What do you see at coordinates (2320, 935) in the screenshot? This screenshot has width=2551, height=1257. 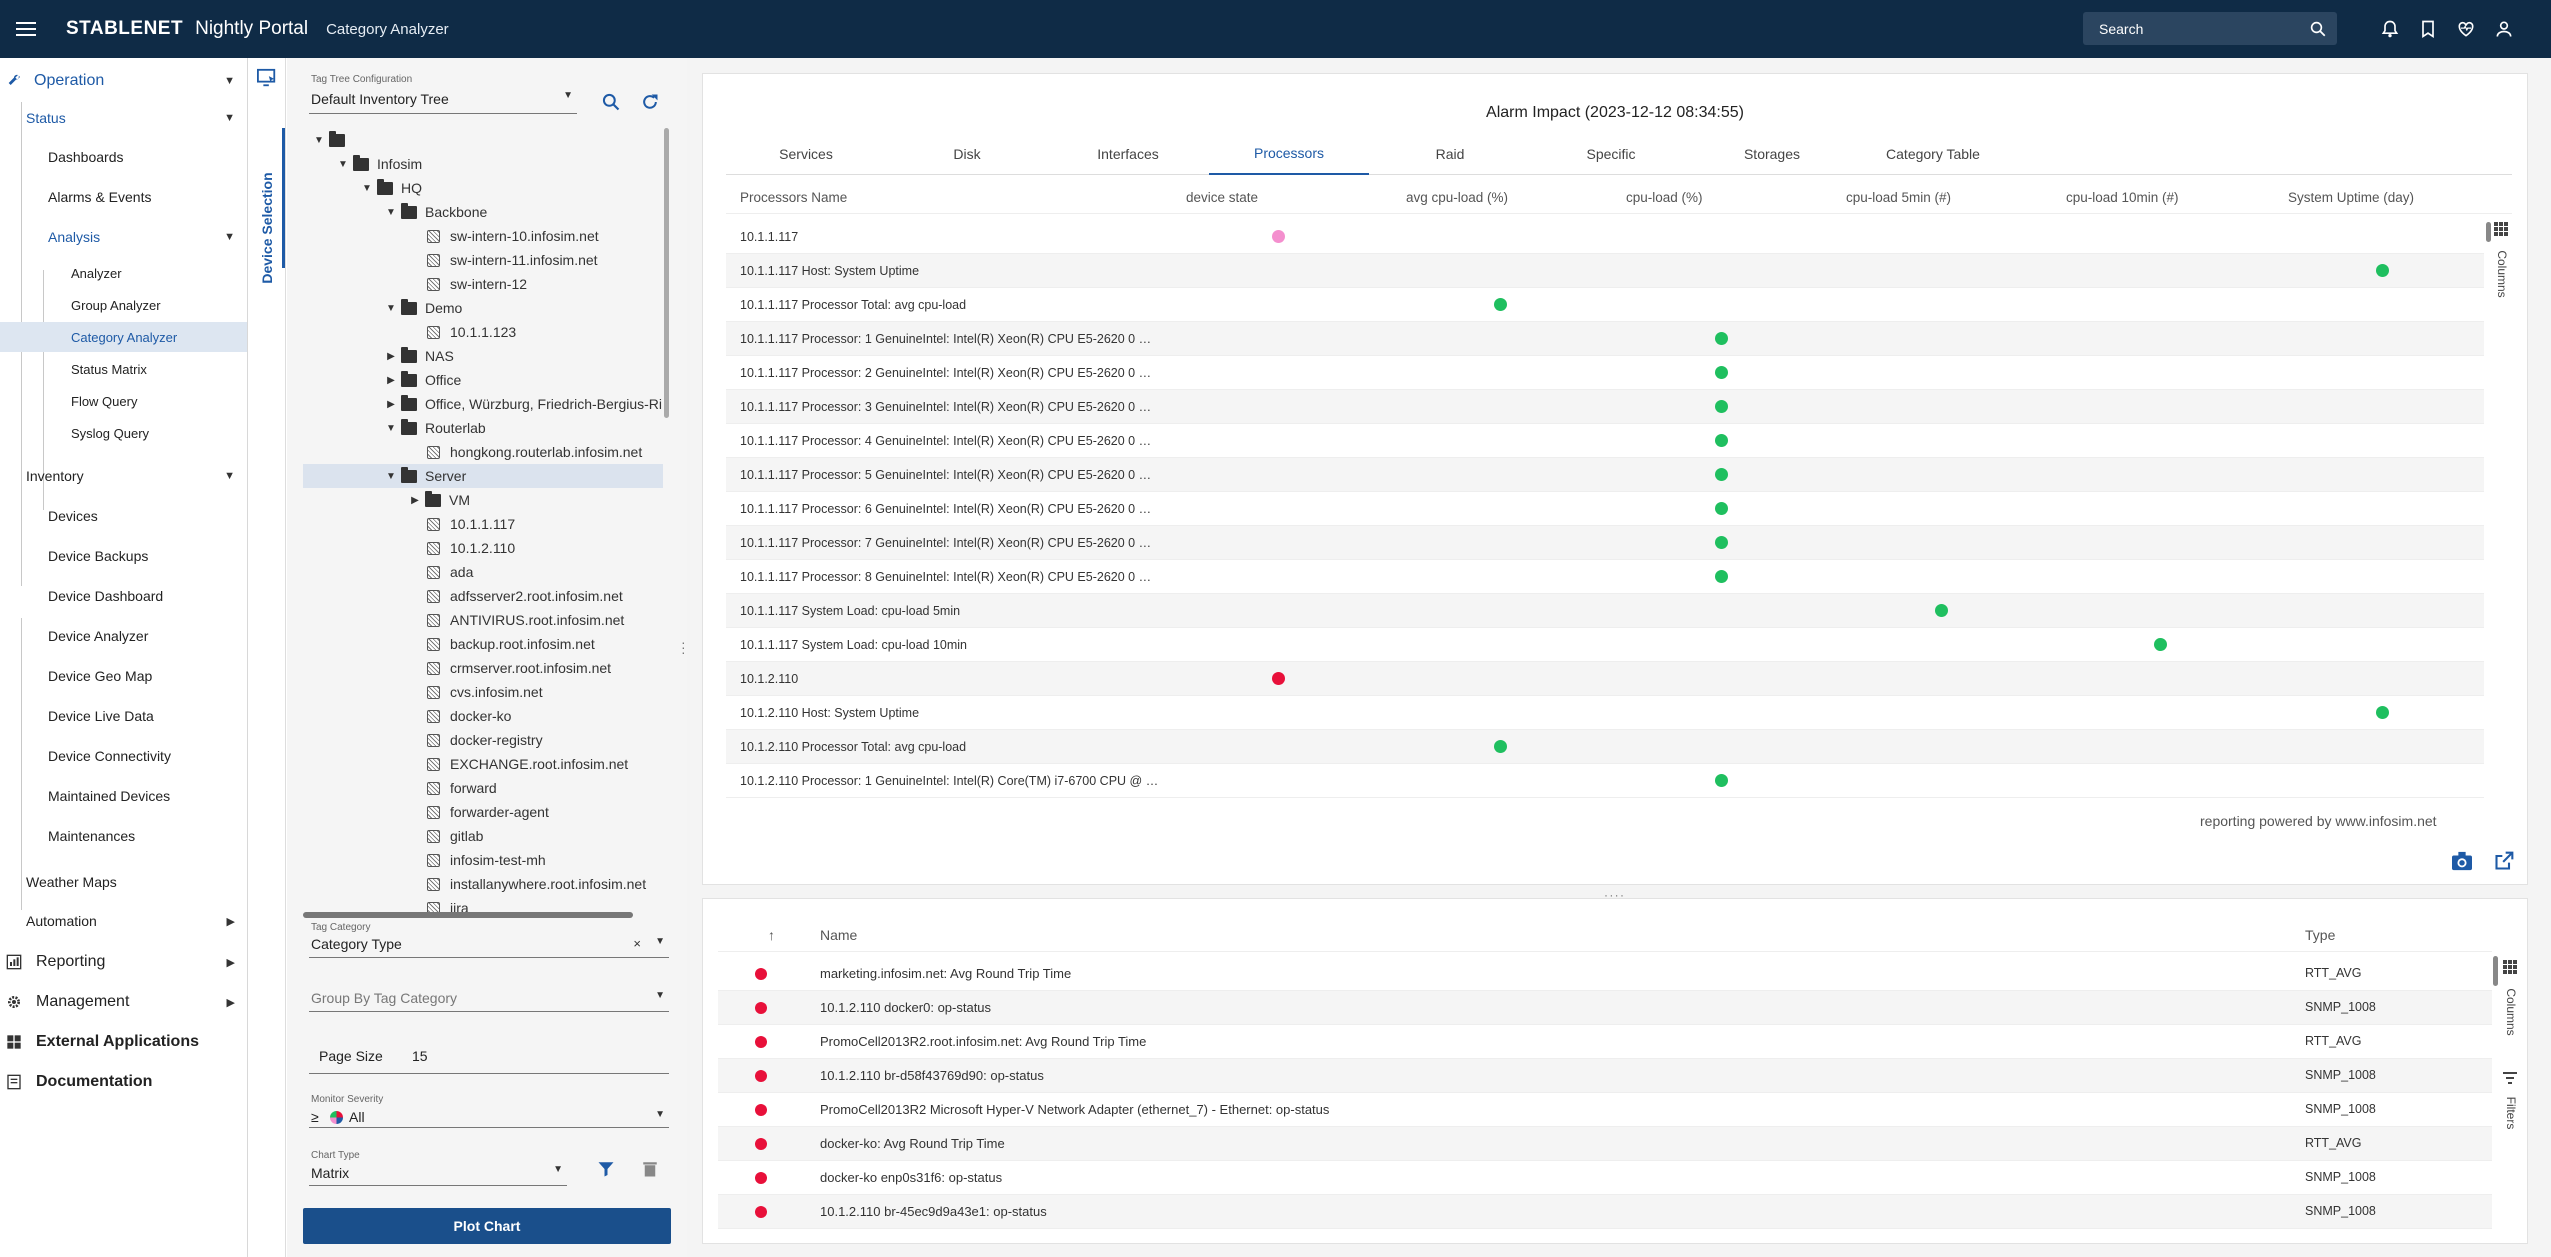 I see `column-header-type: Type` at bounding box center [2320, 935].